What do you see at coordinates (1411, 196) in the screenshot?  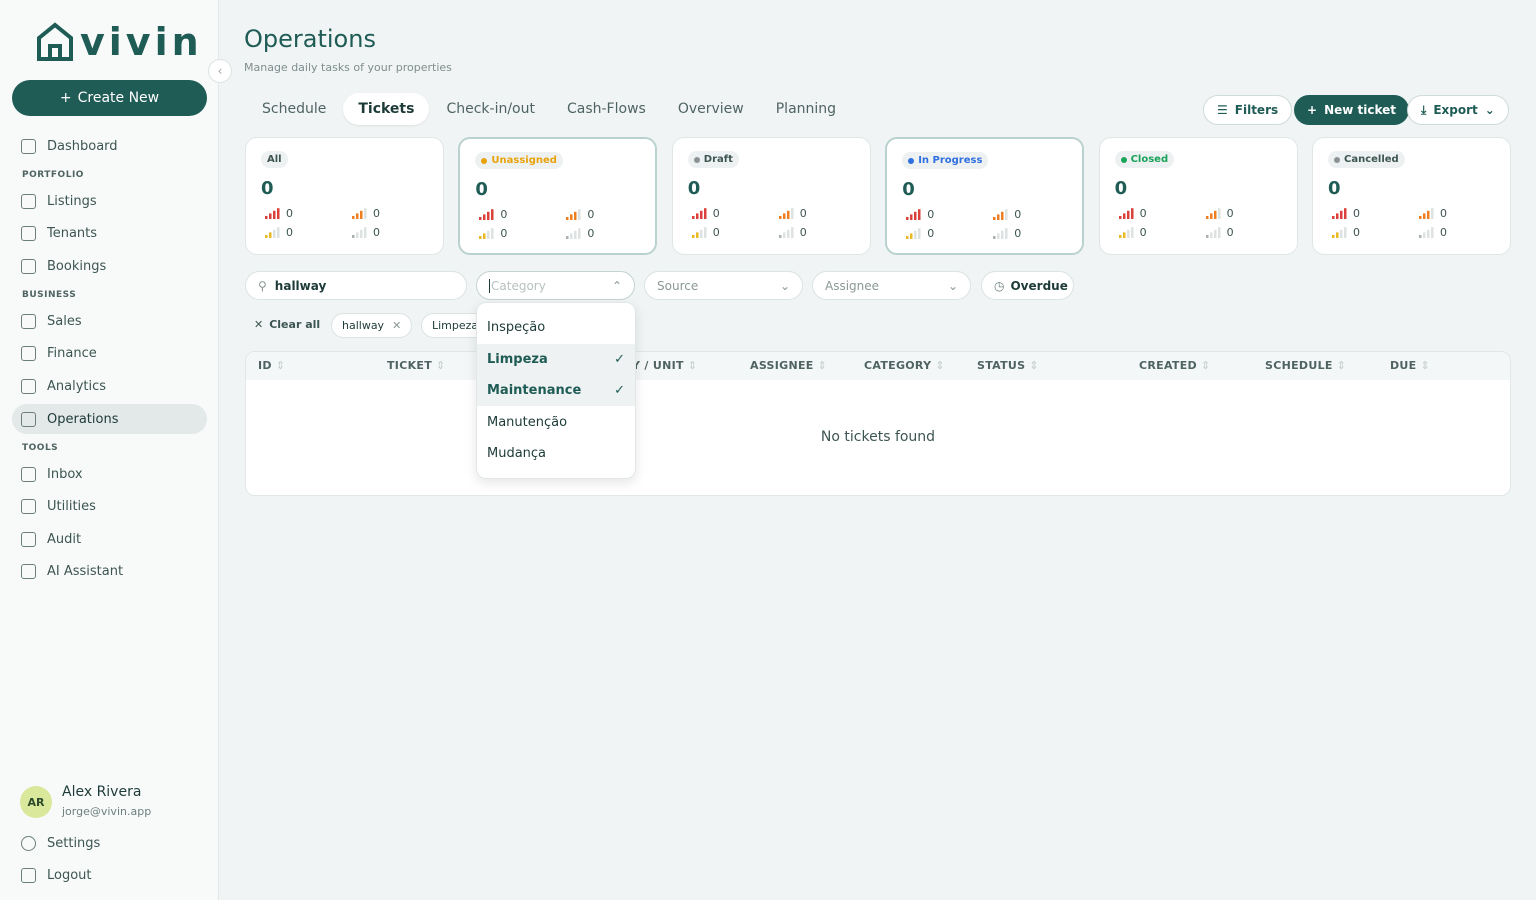 I see `status-card: Cancelled 0 0 0 0 0` at bounding box center [1411, 196].